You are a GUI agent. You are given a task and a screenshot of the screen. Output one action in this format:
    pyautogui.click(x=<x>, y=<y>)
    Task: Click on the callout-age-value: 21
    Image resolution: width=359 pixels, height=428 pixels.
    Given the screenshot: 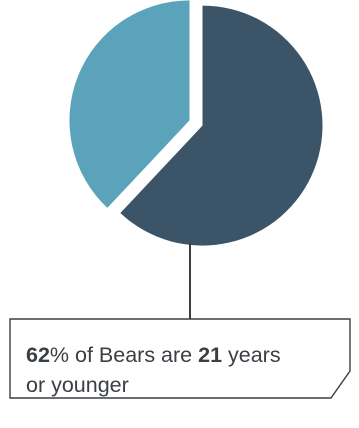 What is the action you would take?
    pyautogui.click(x=210, y=355)
    